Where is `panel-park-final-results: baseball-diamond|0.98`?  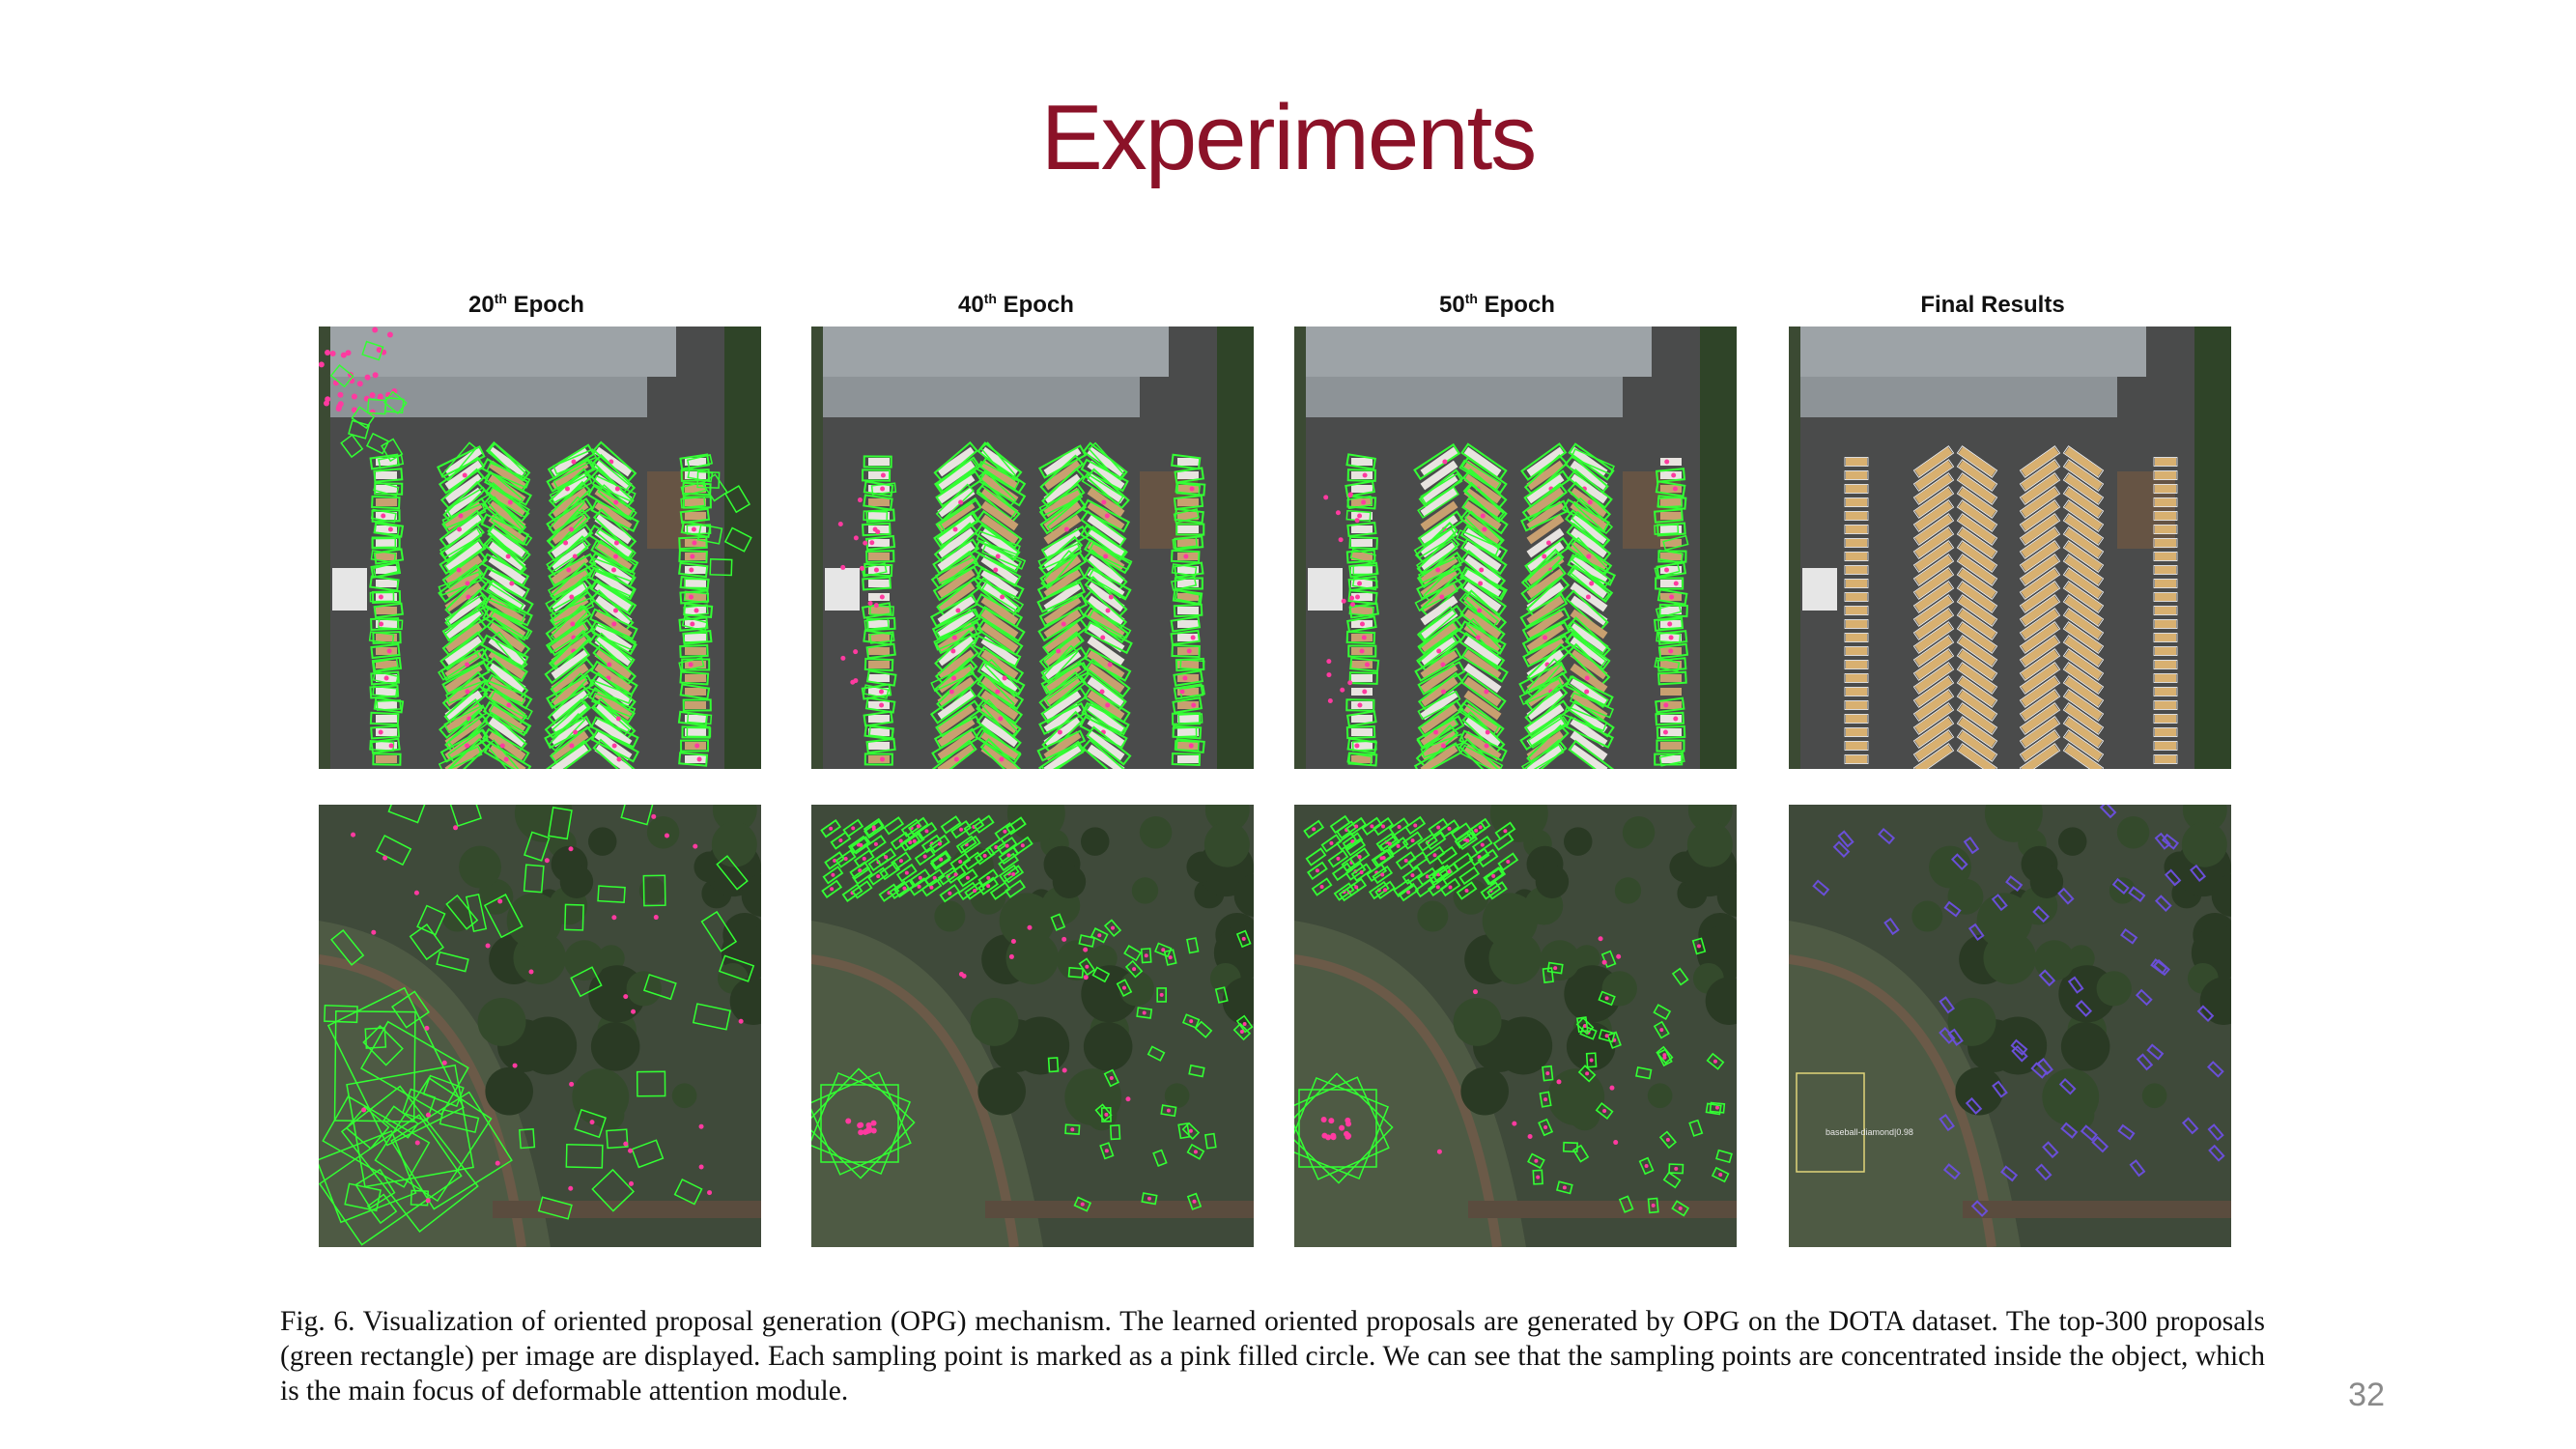
panel-park-final-results: baseball-diamond|0.98 is located at coordinates (2010, 1026).